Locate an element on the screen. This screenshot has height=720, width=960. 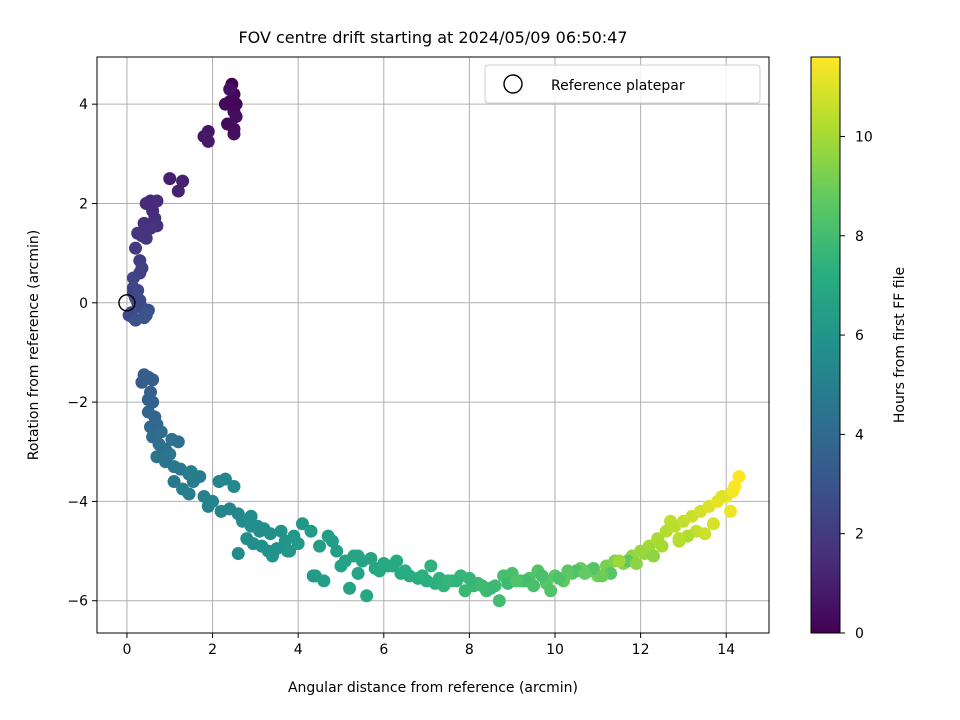
y-tick-label: −6 is located at coordinates (77, 602).